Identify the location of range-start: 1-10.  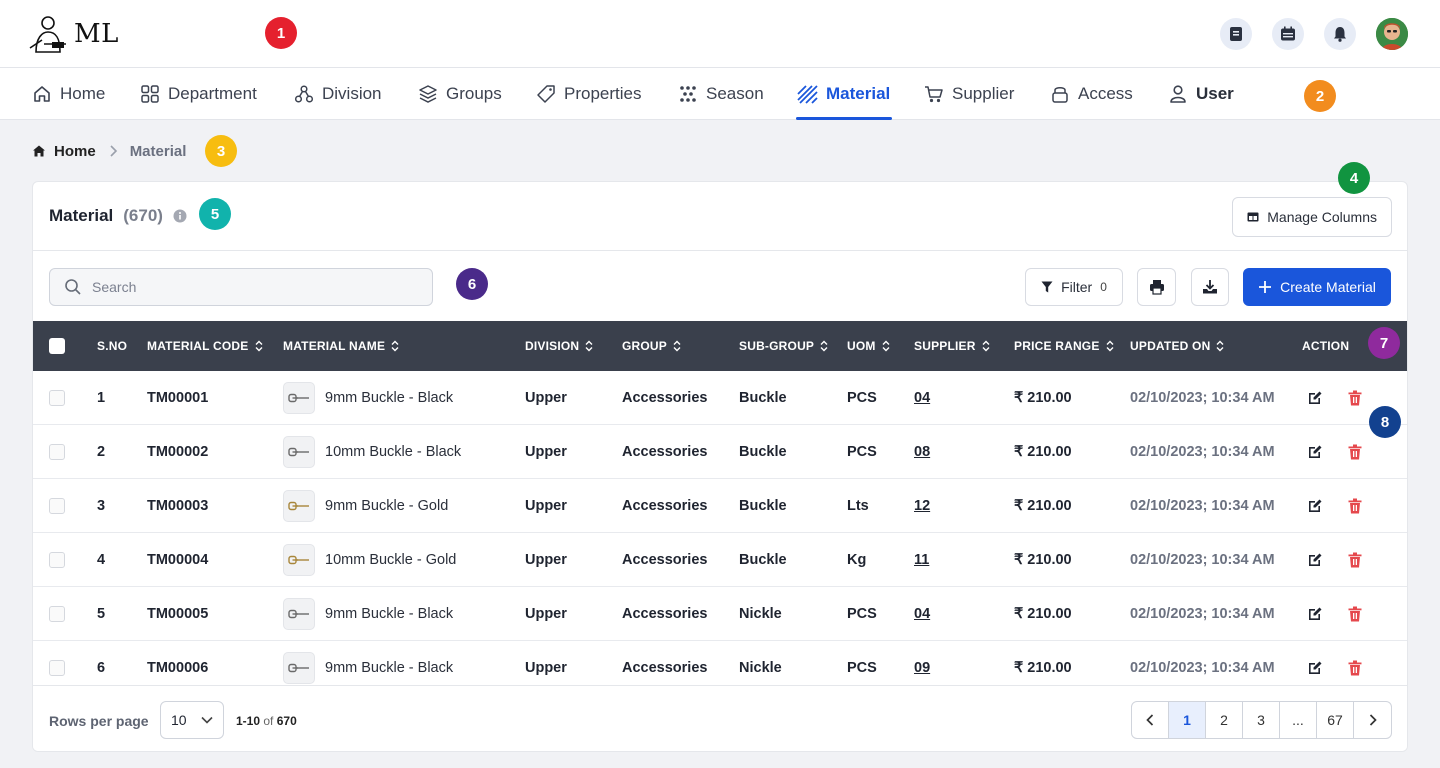
(248, 721).